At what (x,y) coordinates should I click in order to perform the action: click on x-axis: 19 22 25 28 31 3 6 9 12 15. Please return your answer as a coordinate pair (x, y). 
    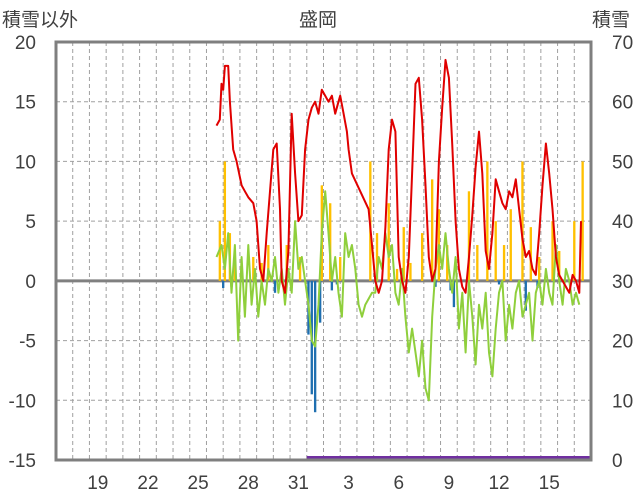
    Looking at the image, I should click on (323, 483).